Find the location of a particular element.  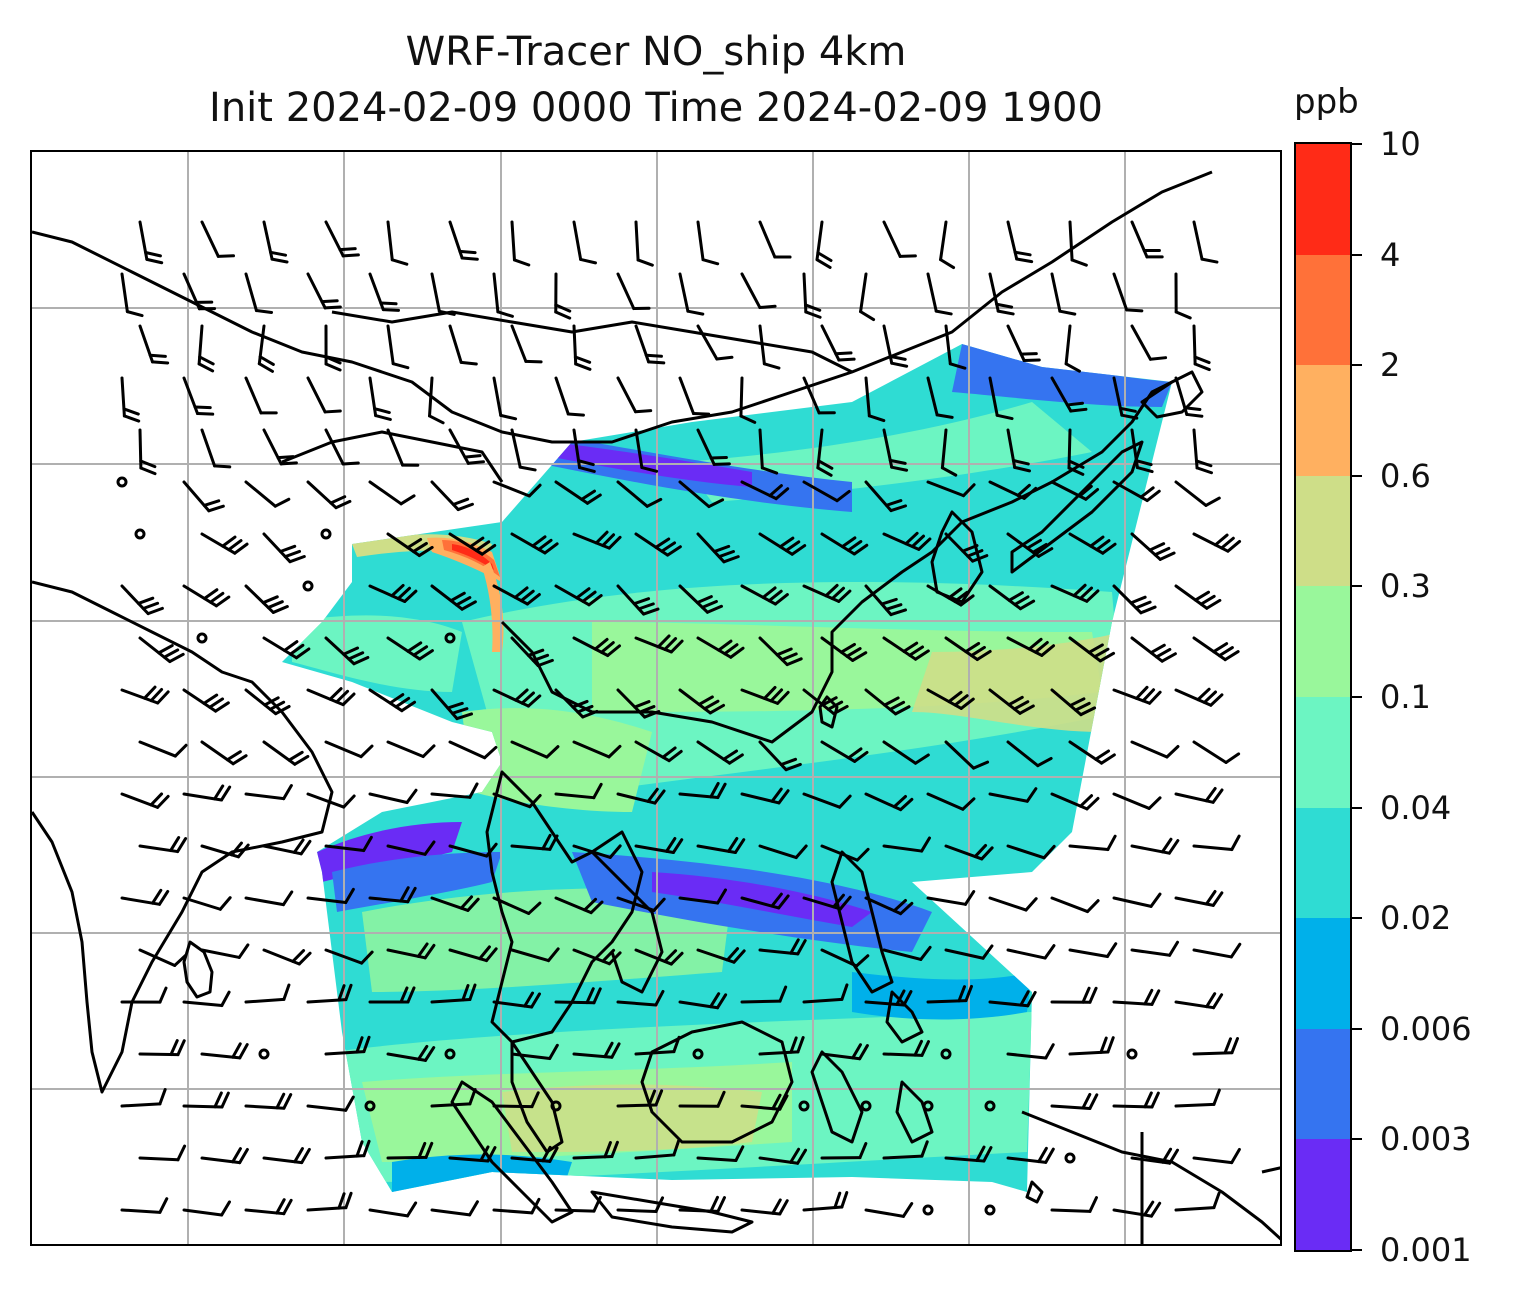

colorbar-unit-label: ppb is located at coordinates (1326, 102).